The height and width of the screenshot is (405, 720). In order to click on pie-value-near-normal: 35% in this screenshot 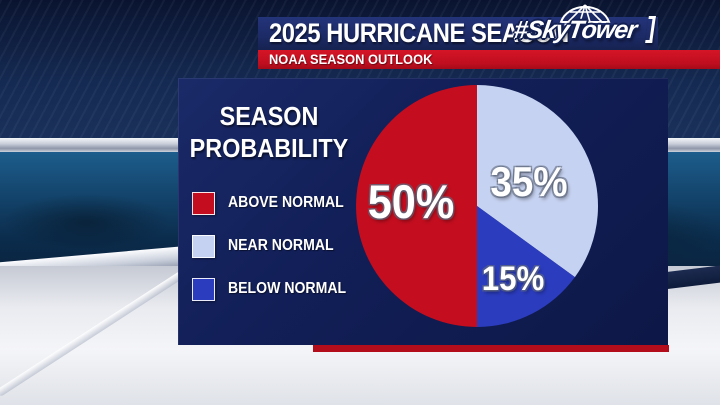, I will do `click(529, 181)`.